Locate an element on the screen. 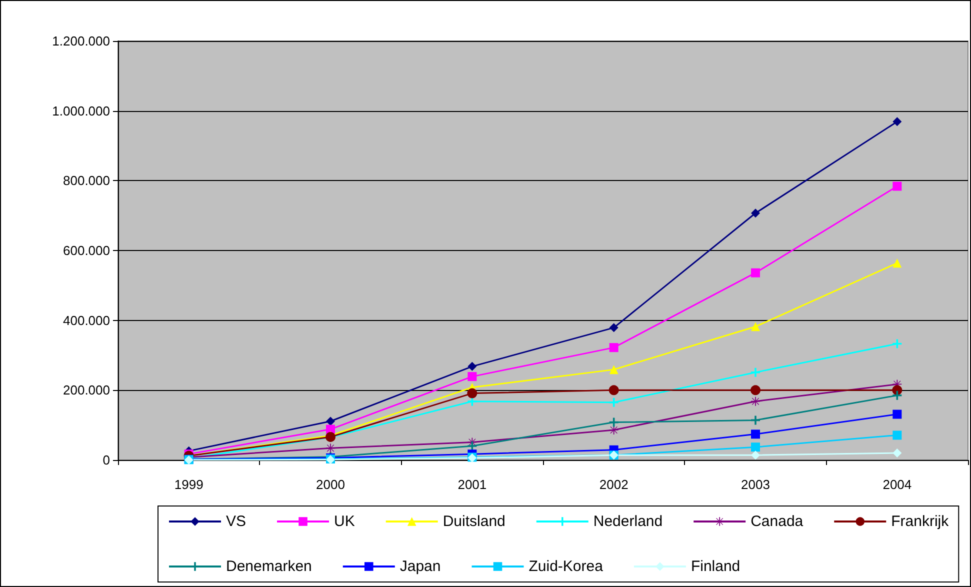 This screenshot has width=971, height=587. y-tick-label: 1.200.000 is located at coordinates (81, 41).